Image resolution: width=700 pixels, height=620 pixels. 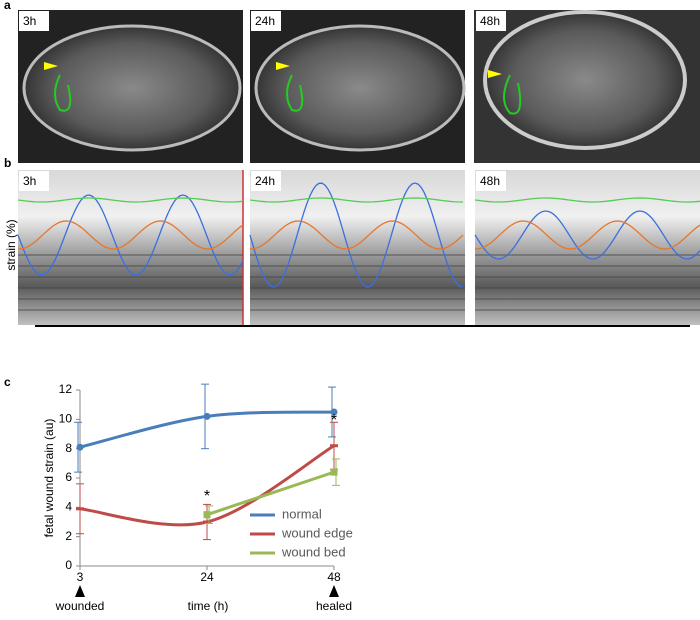 What do you see at coordinates (270, 493) in the screenshot?
I see `series-line` at bounding box center [270, 493].